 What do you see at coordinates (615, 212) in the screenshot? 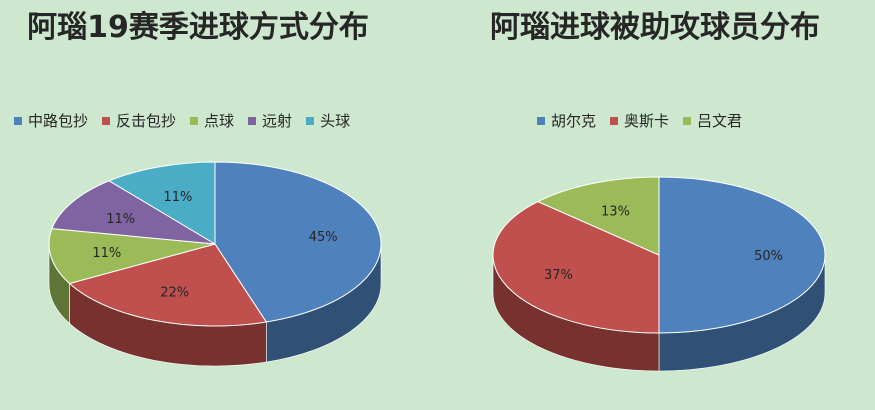
I see `slice-data-label: 13%` at bounding box center [615, 212].